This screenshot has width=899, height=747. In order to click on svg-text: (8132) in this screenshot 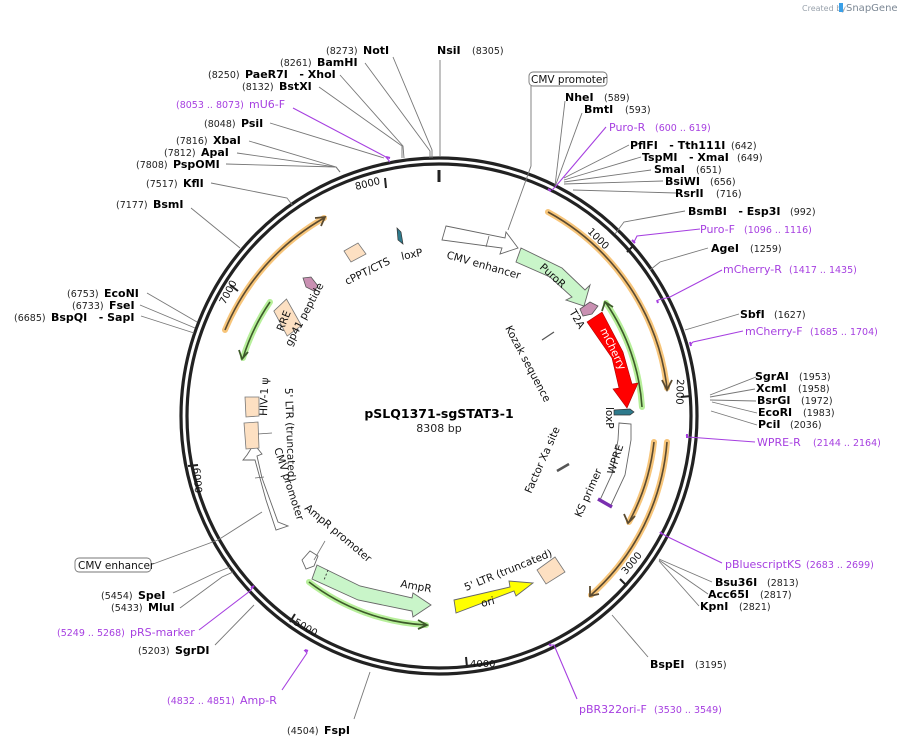, I will do `click(258, 87)`.